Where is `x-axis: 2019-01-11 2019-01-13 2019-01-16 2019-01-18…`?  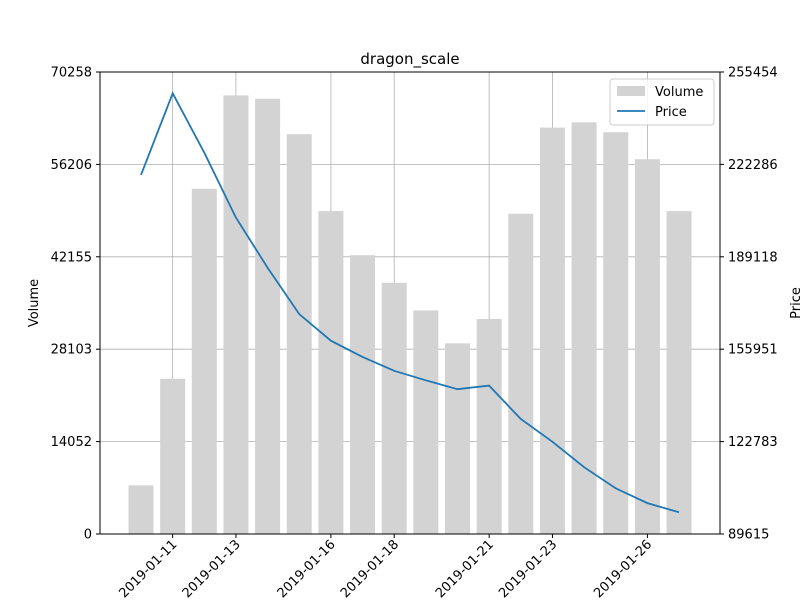
x-axis: 2019-01-11 2019-01-13 2019-01-16 2019-01-18… is located at coordinates (385, 567).